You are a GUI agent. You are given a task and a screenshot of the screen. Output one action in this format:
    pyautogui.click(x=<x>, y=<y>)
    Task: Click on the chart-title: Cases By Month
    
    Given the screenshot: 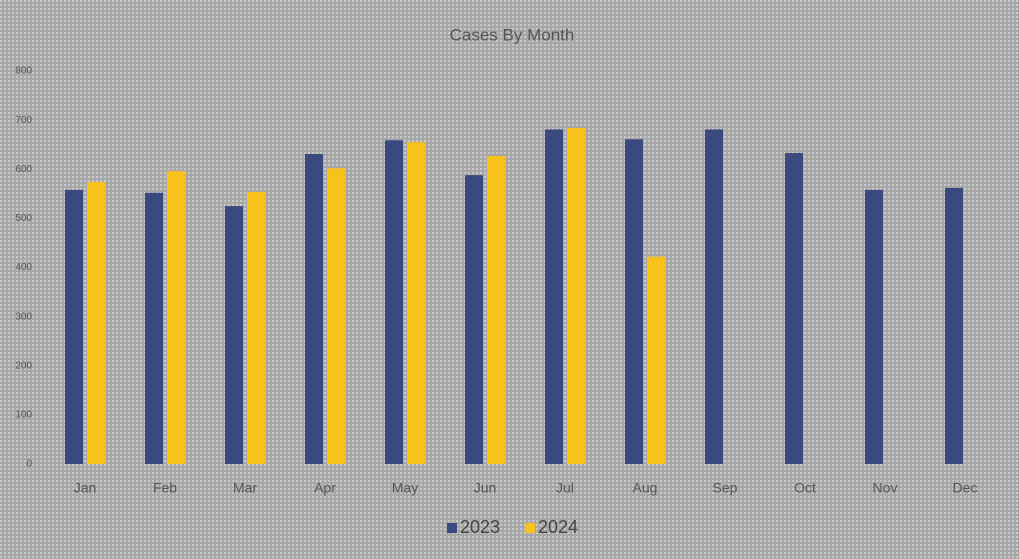 What is the action you would take?
    pyautogui.click(x=512, y=34)
    